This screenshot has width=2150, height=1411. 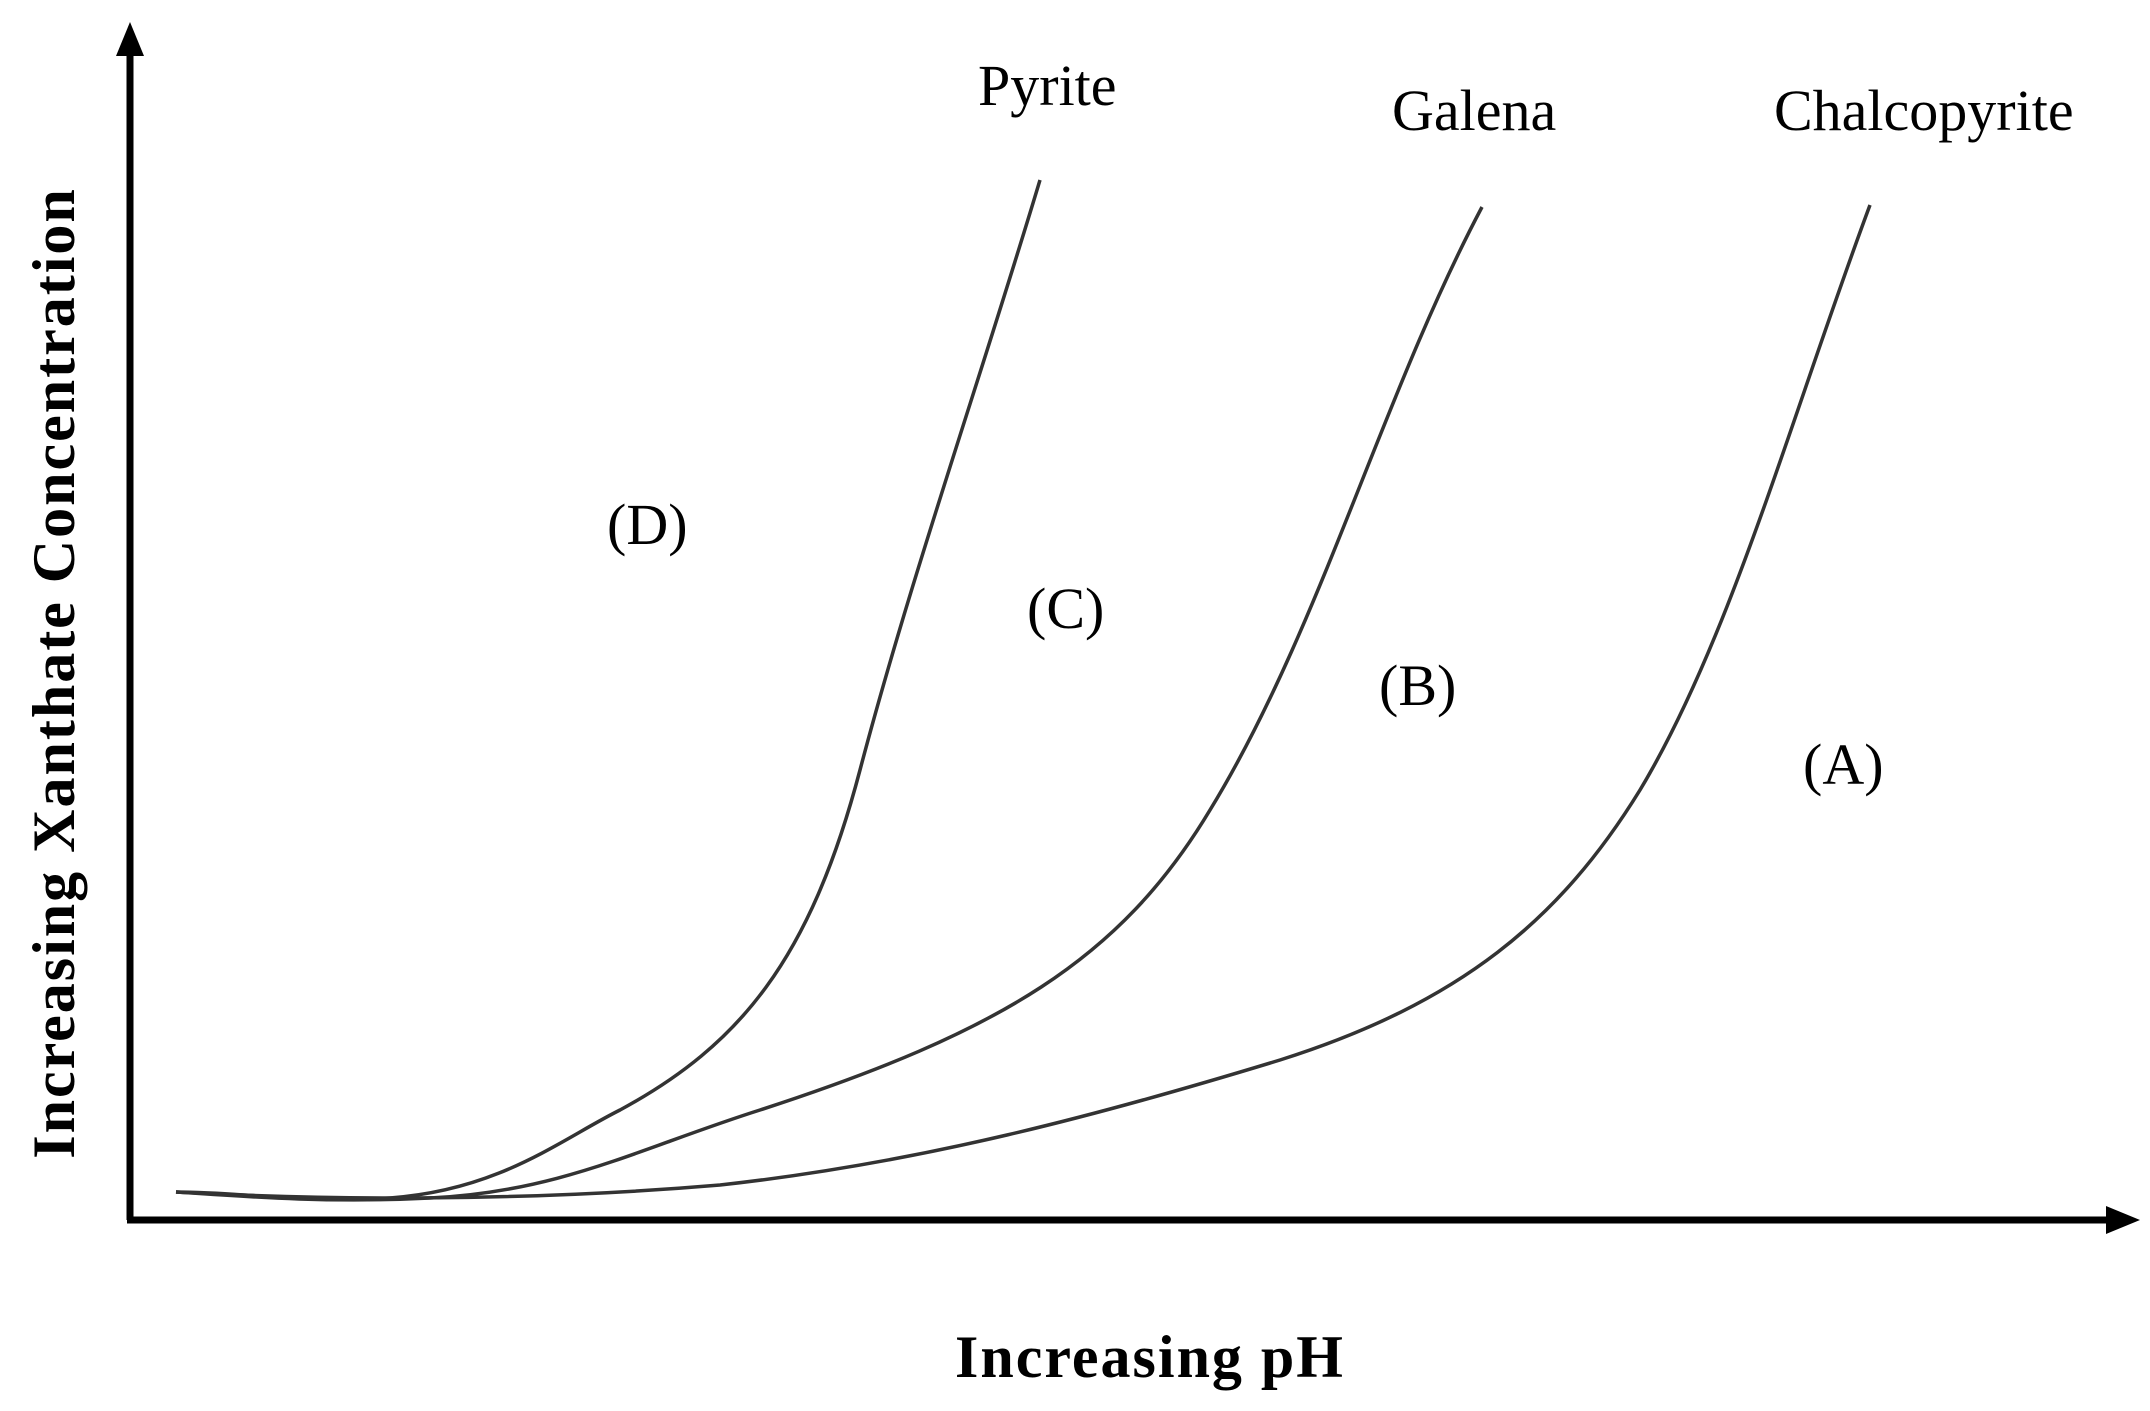 I want to click on region-c-label: (C), so click(x=1065, y=608).